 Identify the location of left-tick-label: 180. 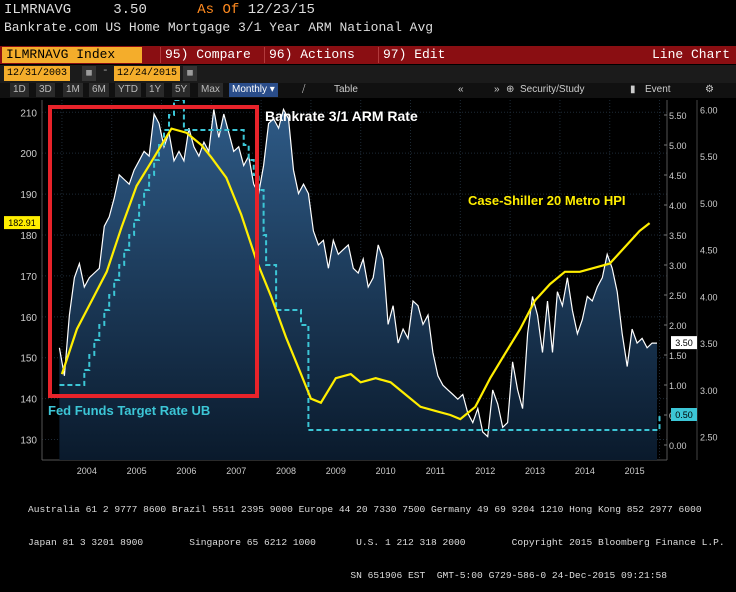
(28, 236).